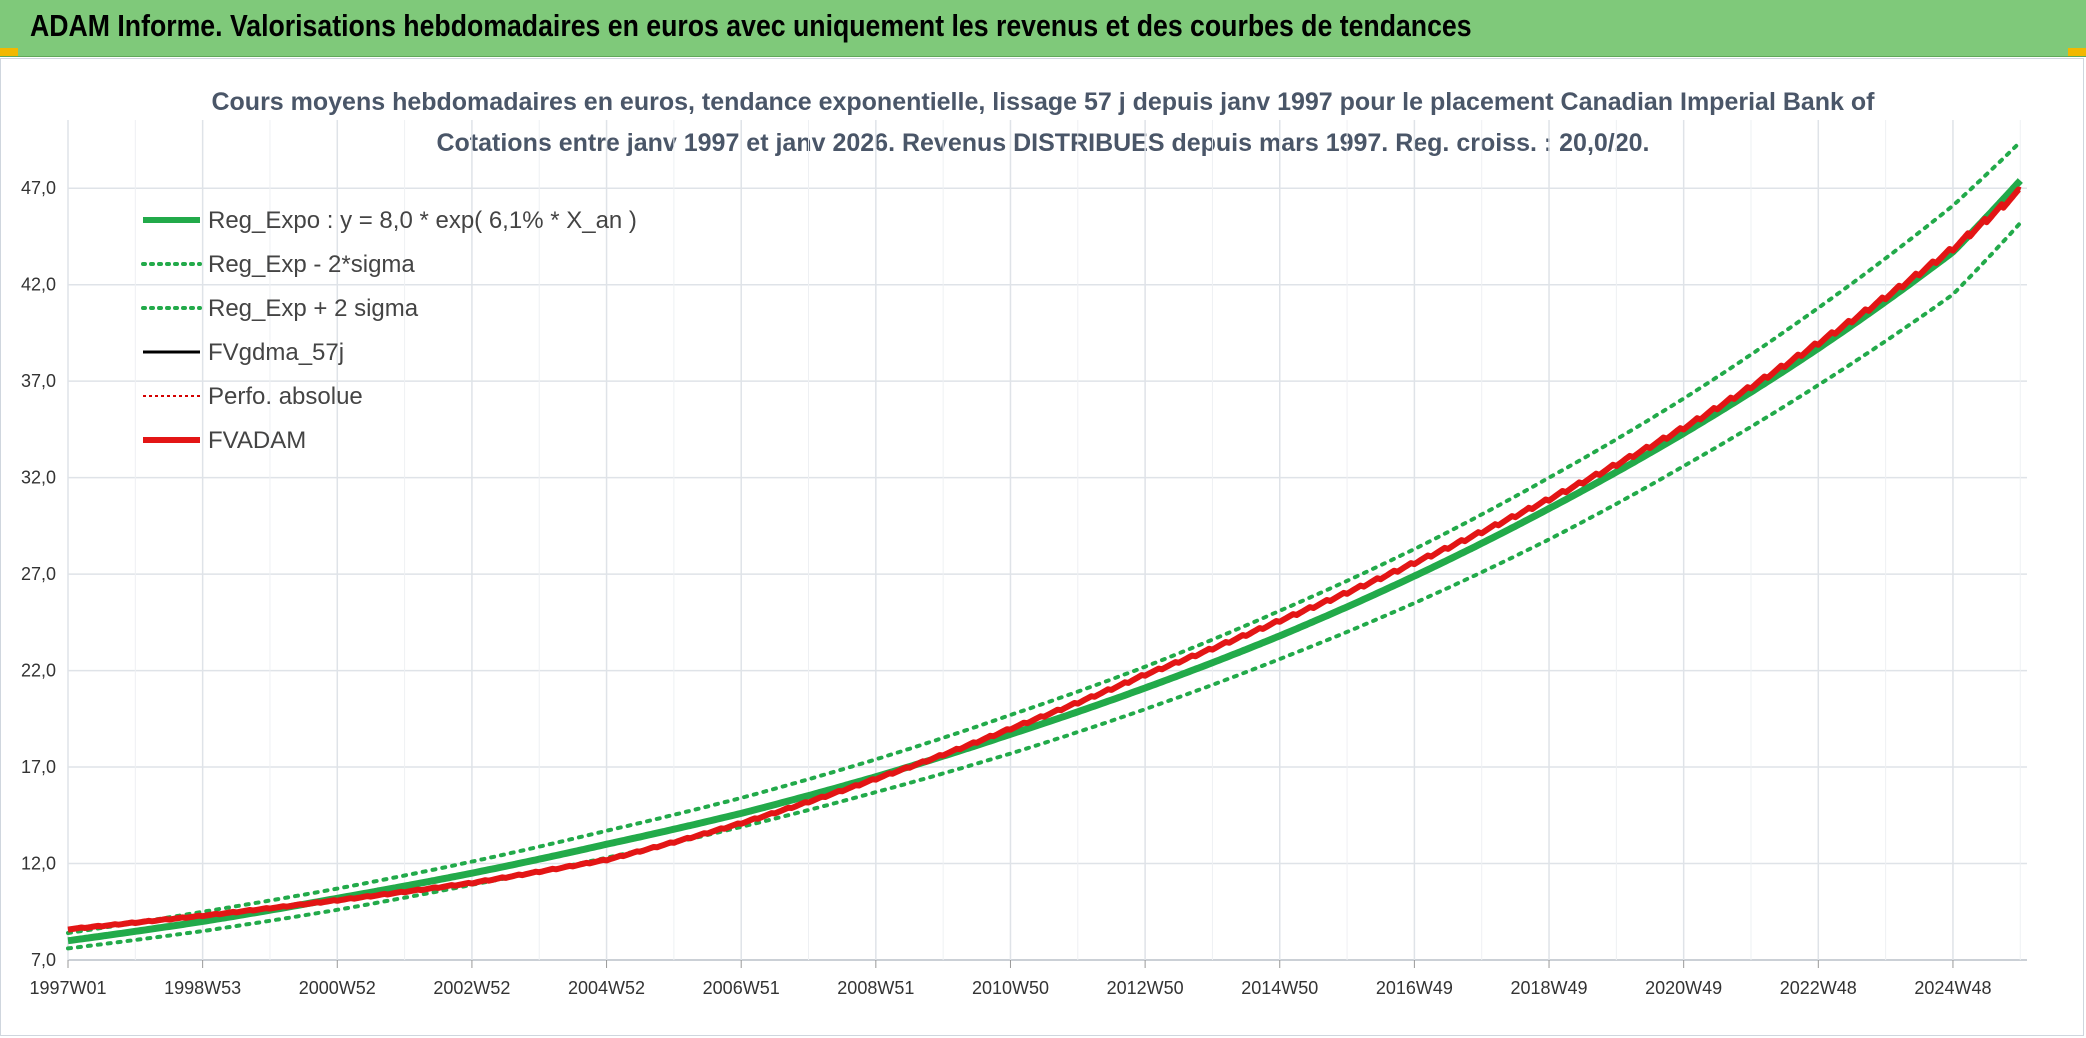  What do you see at coordinates (202, 988) in the screenshot?
I see `x-tick-label: 1998W53` at bounding box center [202, 988].